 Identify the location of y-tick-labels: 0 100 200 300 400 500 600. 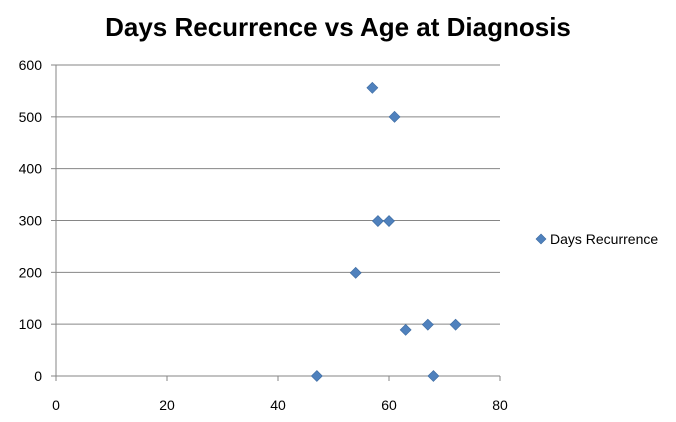
(31, 220).